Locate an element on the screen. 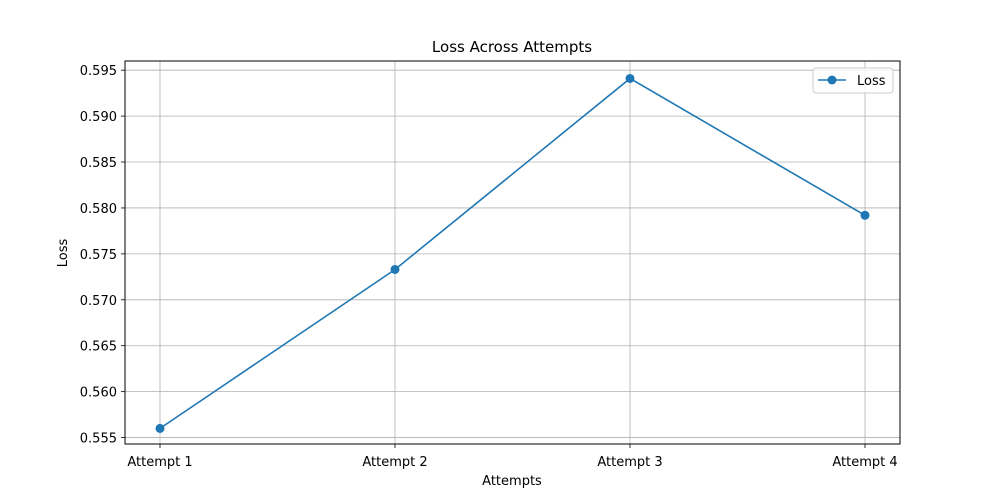  legend-label-loss: Loss is located at coordinates (871, 81).